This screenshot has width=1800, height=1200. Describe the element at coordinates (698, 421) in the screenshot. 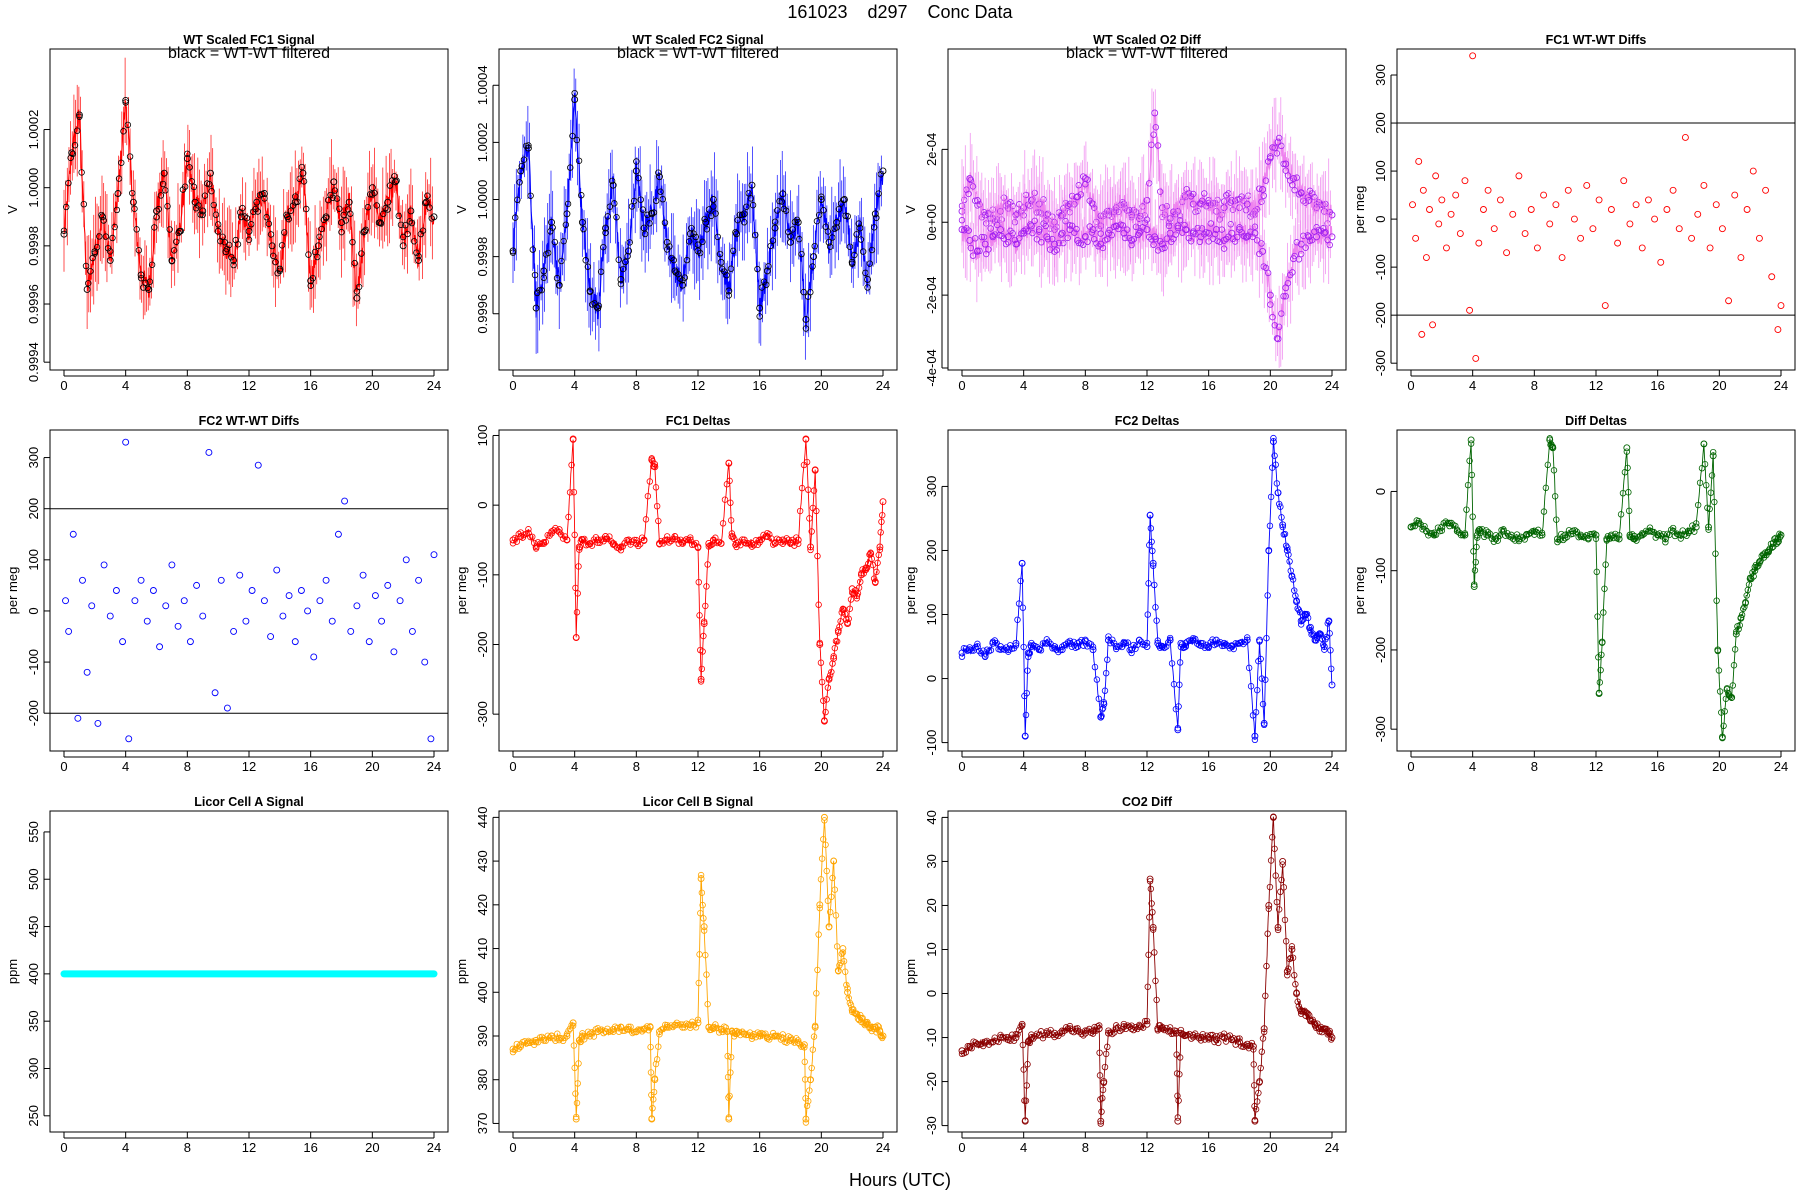

I see `chart-title: FC1 Deltas` at that location.